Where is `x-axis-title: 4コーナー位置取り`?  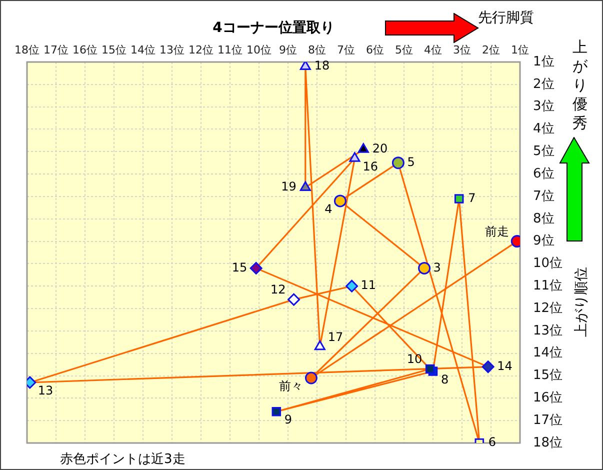 x-axis-title: 4コーナー位置取り is located at coordinates (273, 28).